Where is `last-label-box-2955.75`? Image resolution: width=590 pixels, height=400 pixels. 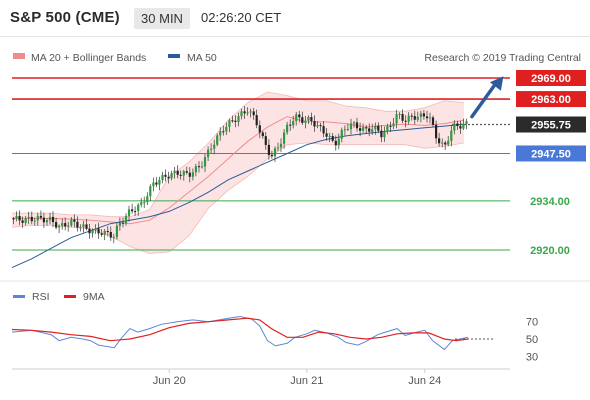
last-label-box-2955.75 is located at coordinates (551, 124).